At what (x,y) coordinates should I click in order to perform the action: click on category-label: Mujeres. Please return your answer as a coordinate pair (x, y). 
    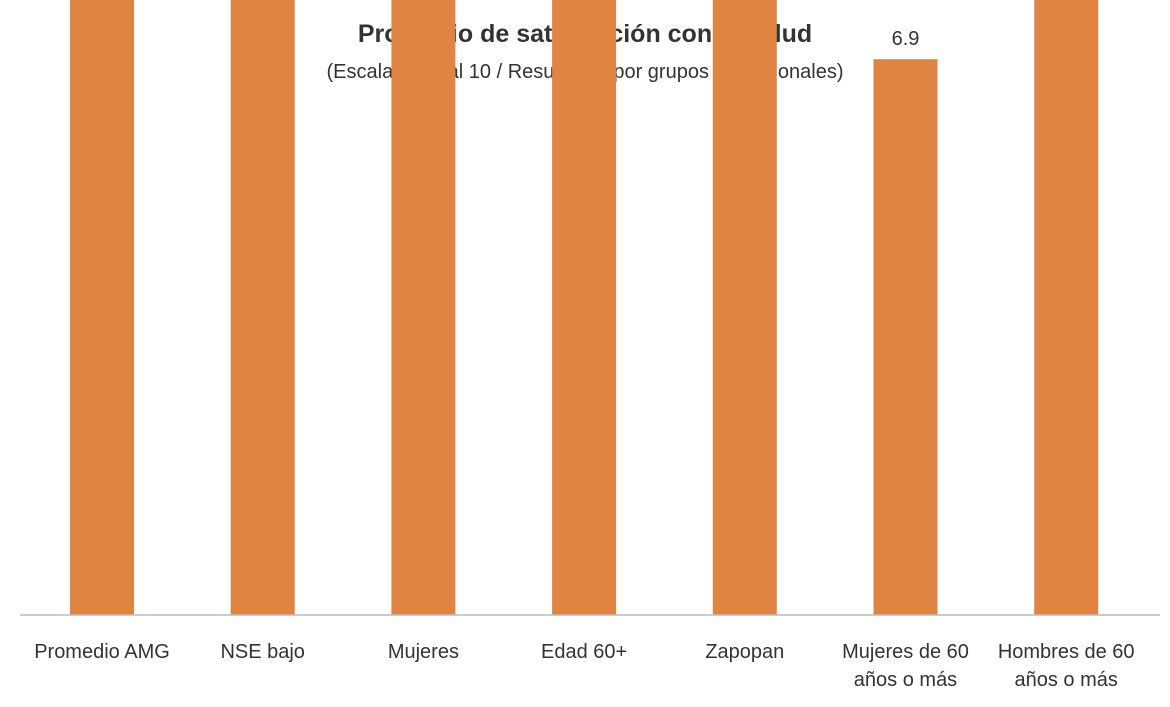
    Looking at the image, I should click on (423, 652).